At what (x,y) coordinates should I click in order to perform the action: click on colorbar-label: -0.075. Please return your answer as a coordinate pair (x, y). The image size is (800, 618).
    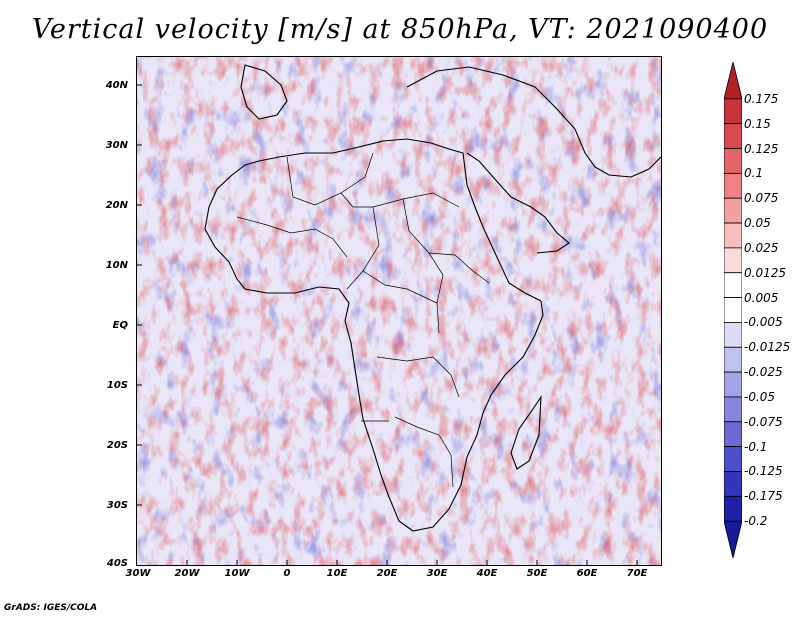
    Looking at the image, I should click on (763, 421).